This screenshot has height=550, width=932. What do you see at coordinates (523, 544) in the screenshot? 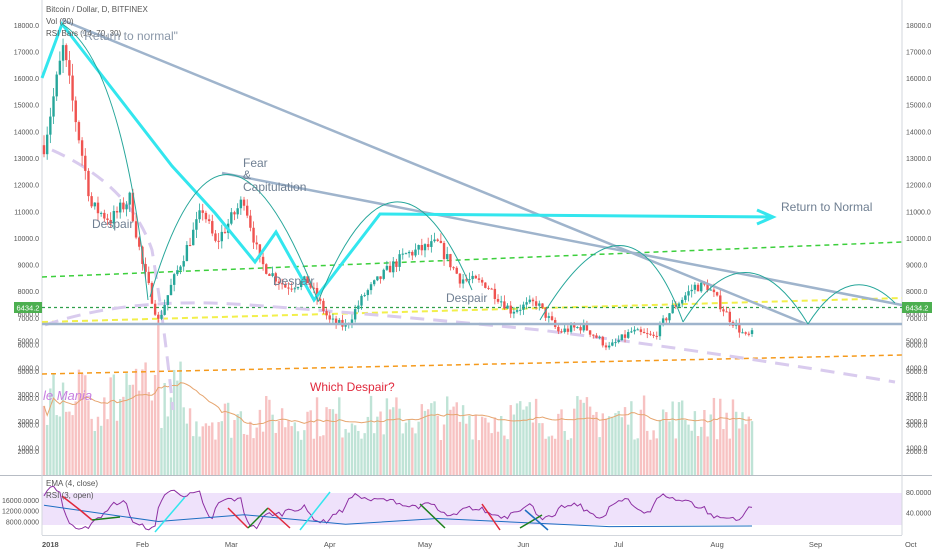
I see `time-tick: Jun` at bounding box center [523, 544].